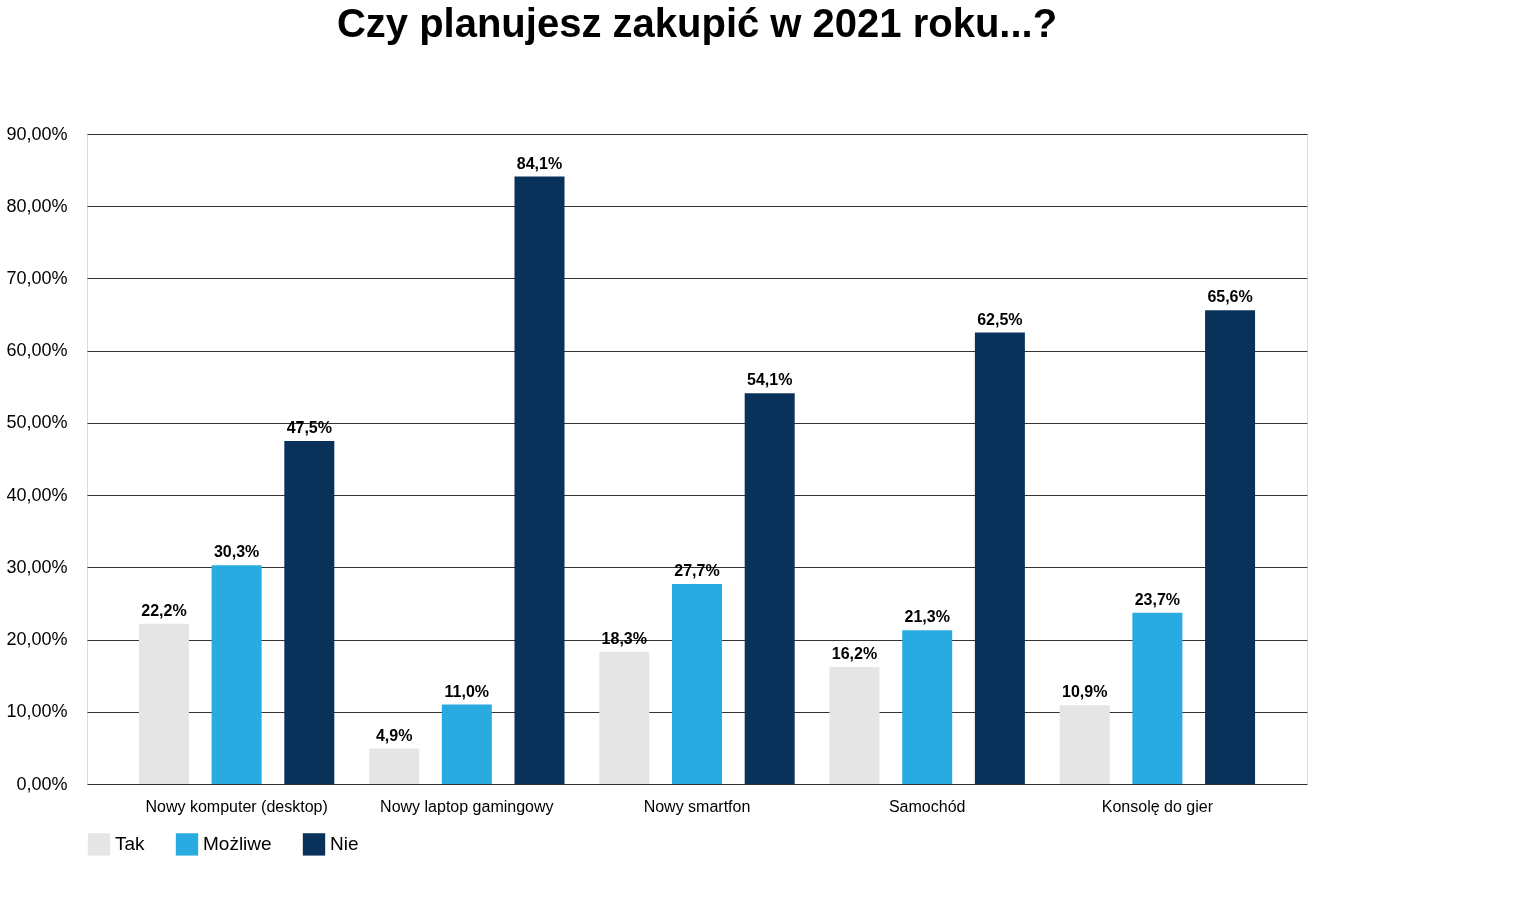 The width and height of the screenshot is (1515, 913). What do you see at coordinates (770, 380) in the screenshot?
I see `data-label: 54,1%` at bounding box center [770, 380].